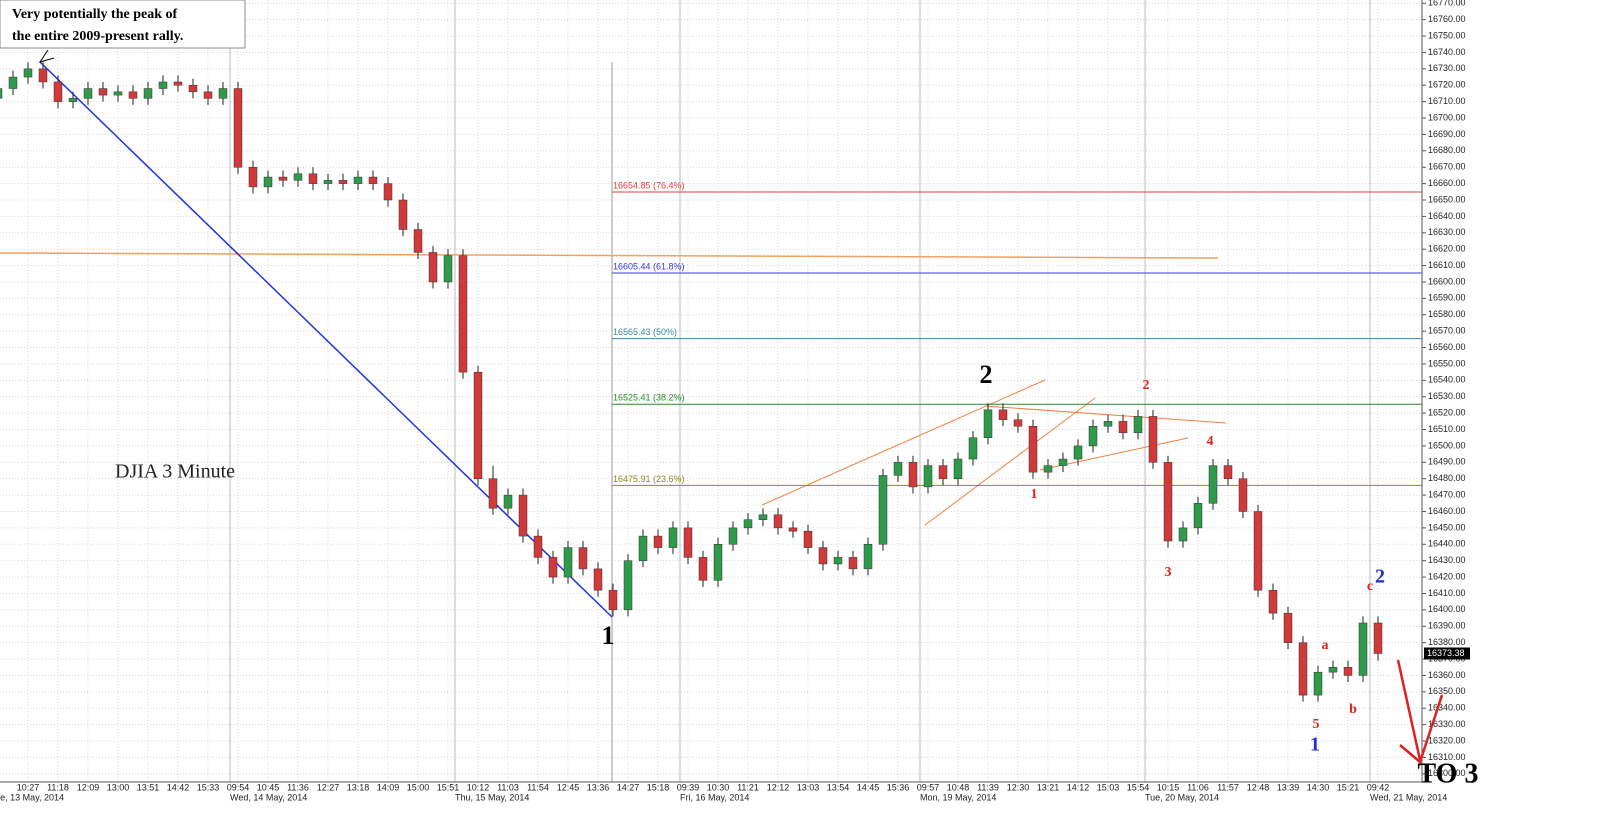 The width and height of the screenshot is (1600, 818). Describe the element at coordinates (448, 787) in the screenshot. I see `x-tick-label: 15:51` at that location.